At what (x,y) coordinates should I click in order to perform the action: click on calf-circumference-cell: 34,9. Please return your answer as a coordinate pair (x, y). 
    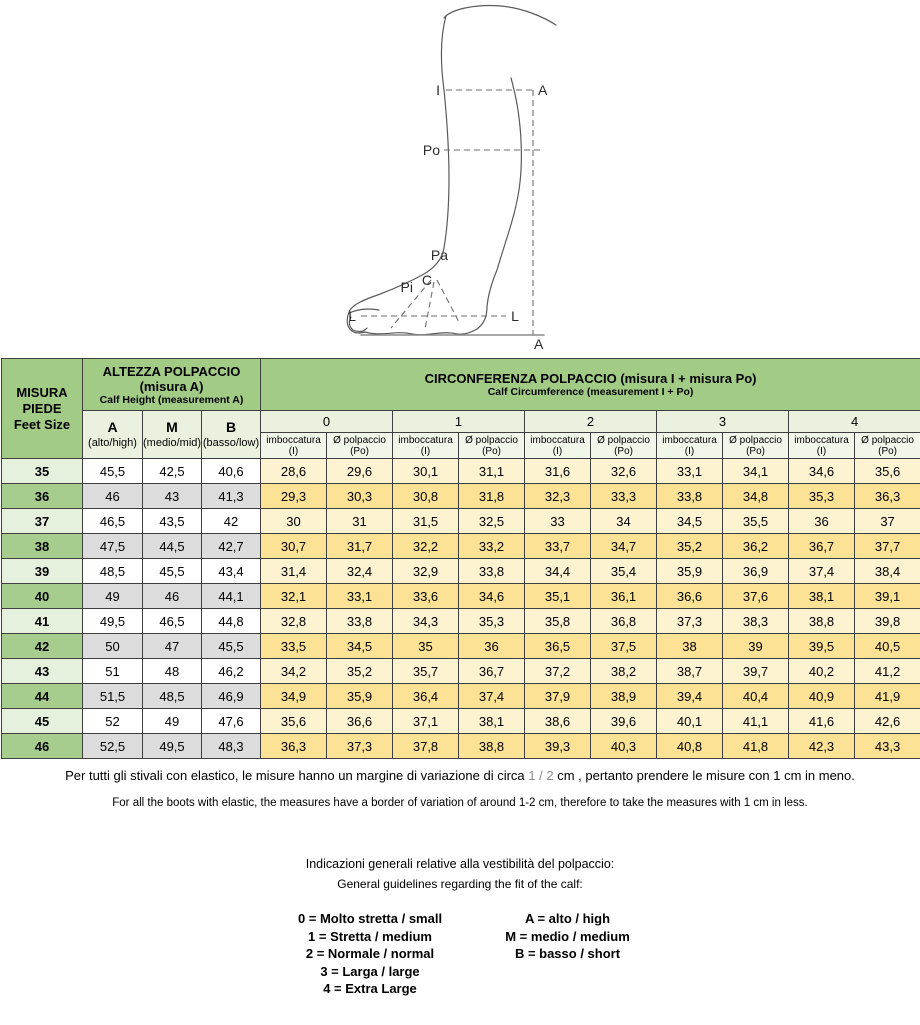
    Looking at the image, I should click on (294, 696).